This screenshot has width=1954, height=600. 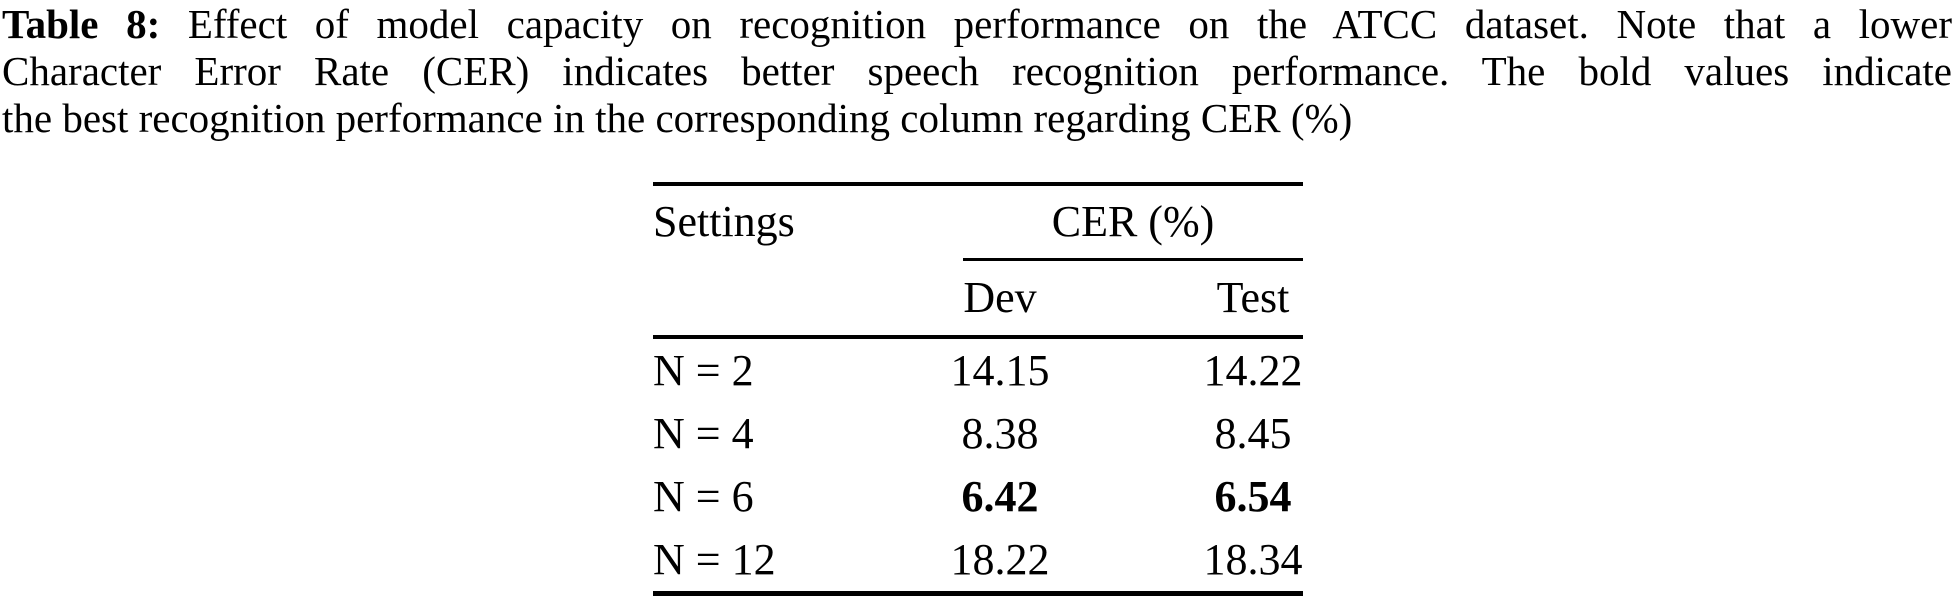 What do you see at coordinates (978, 593) in the screenshot?
I see `table-bottom-rule` at bounding box center [978, 593].